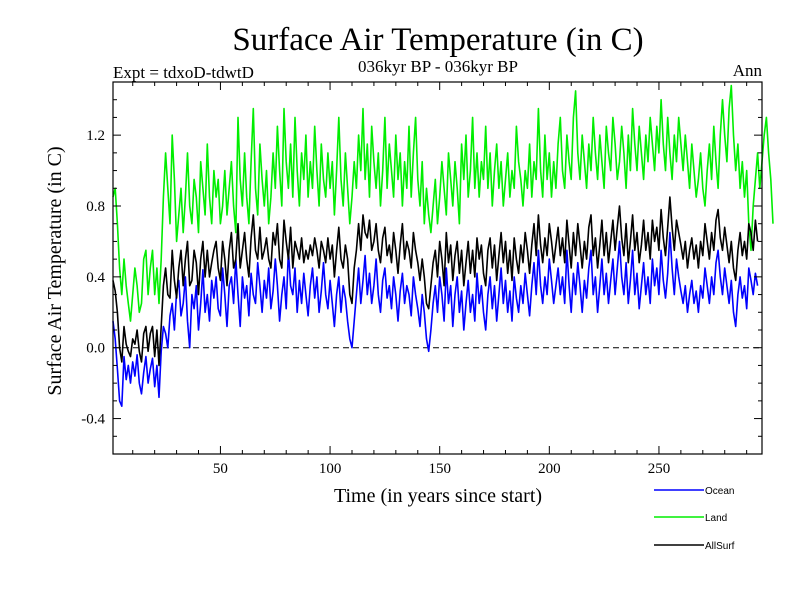 The image size is (800, 600). Describe the element at coordinates (659, 469) in the screenshot. I see `x-tick-label: 250` at that location.